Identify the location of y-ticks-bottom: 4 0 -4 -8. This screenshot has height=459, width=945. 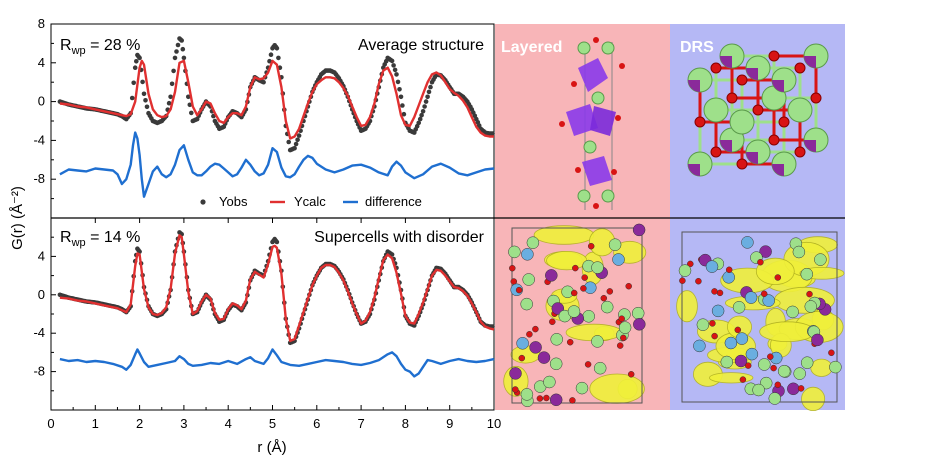
(44, 304).